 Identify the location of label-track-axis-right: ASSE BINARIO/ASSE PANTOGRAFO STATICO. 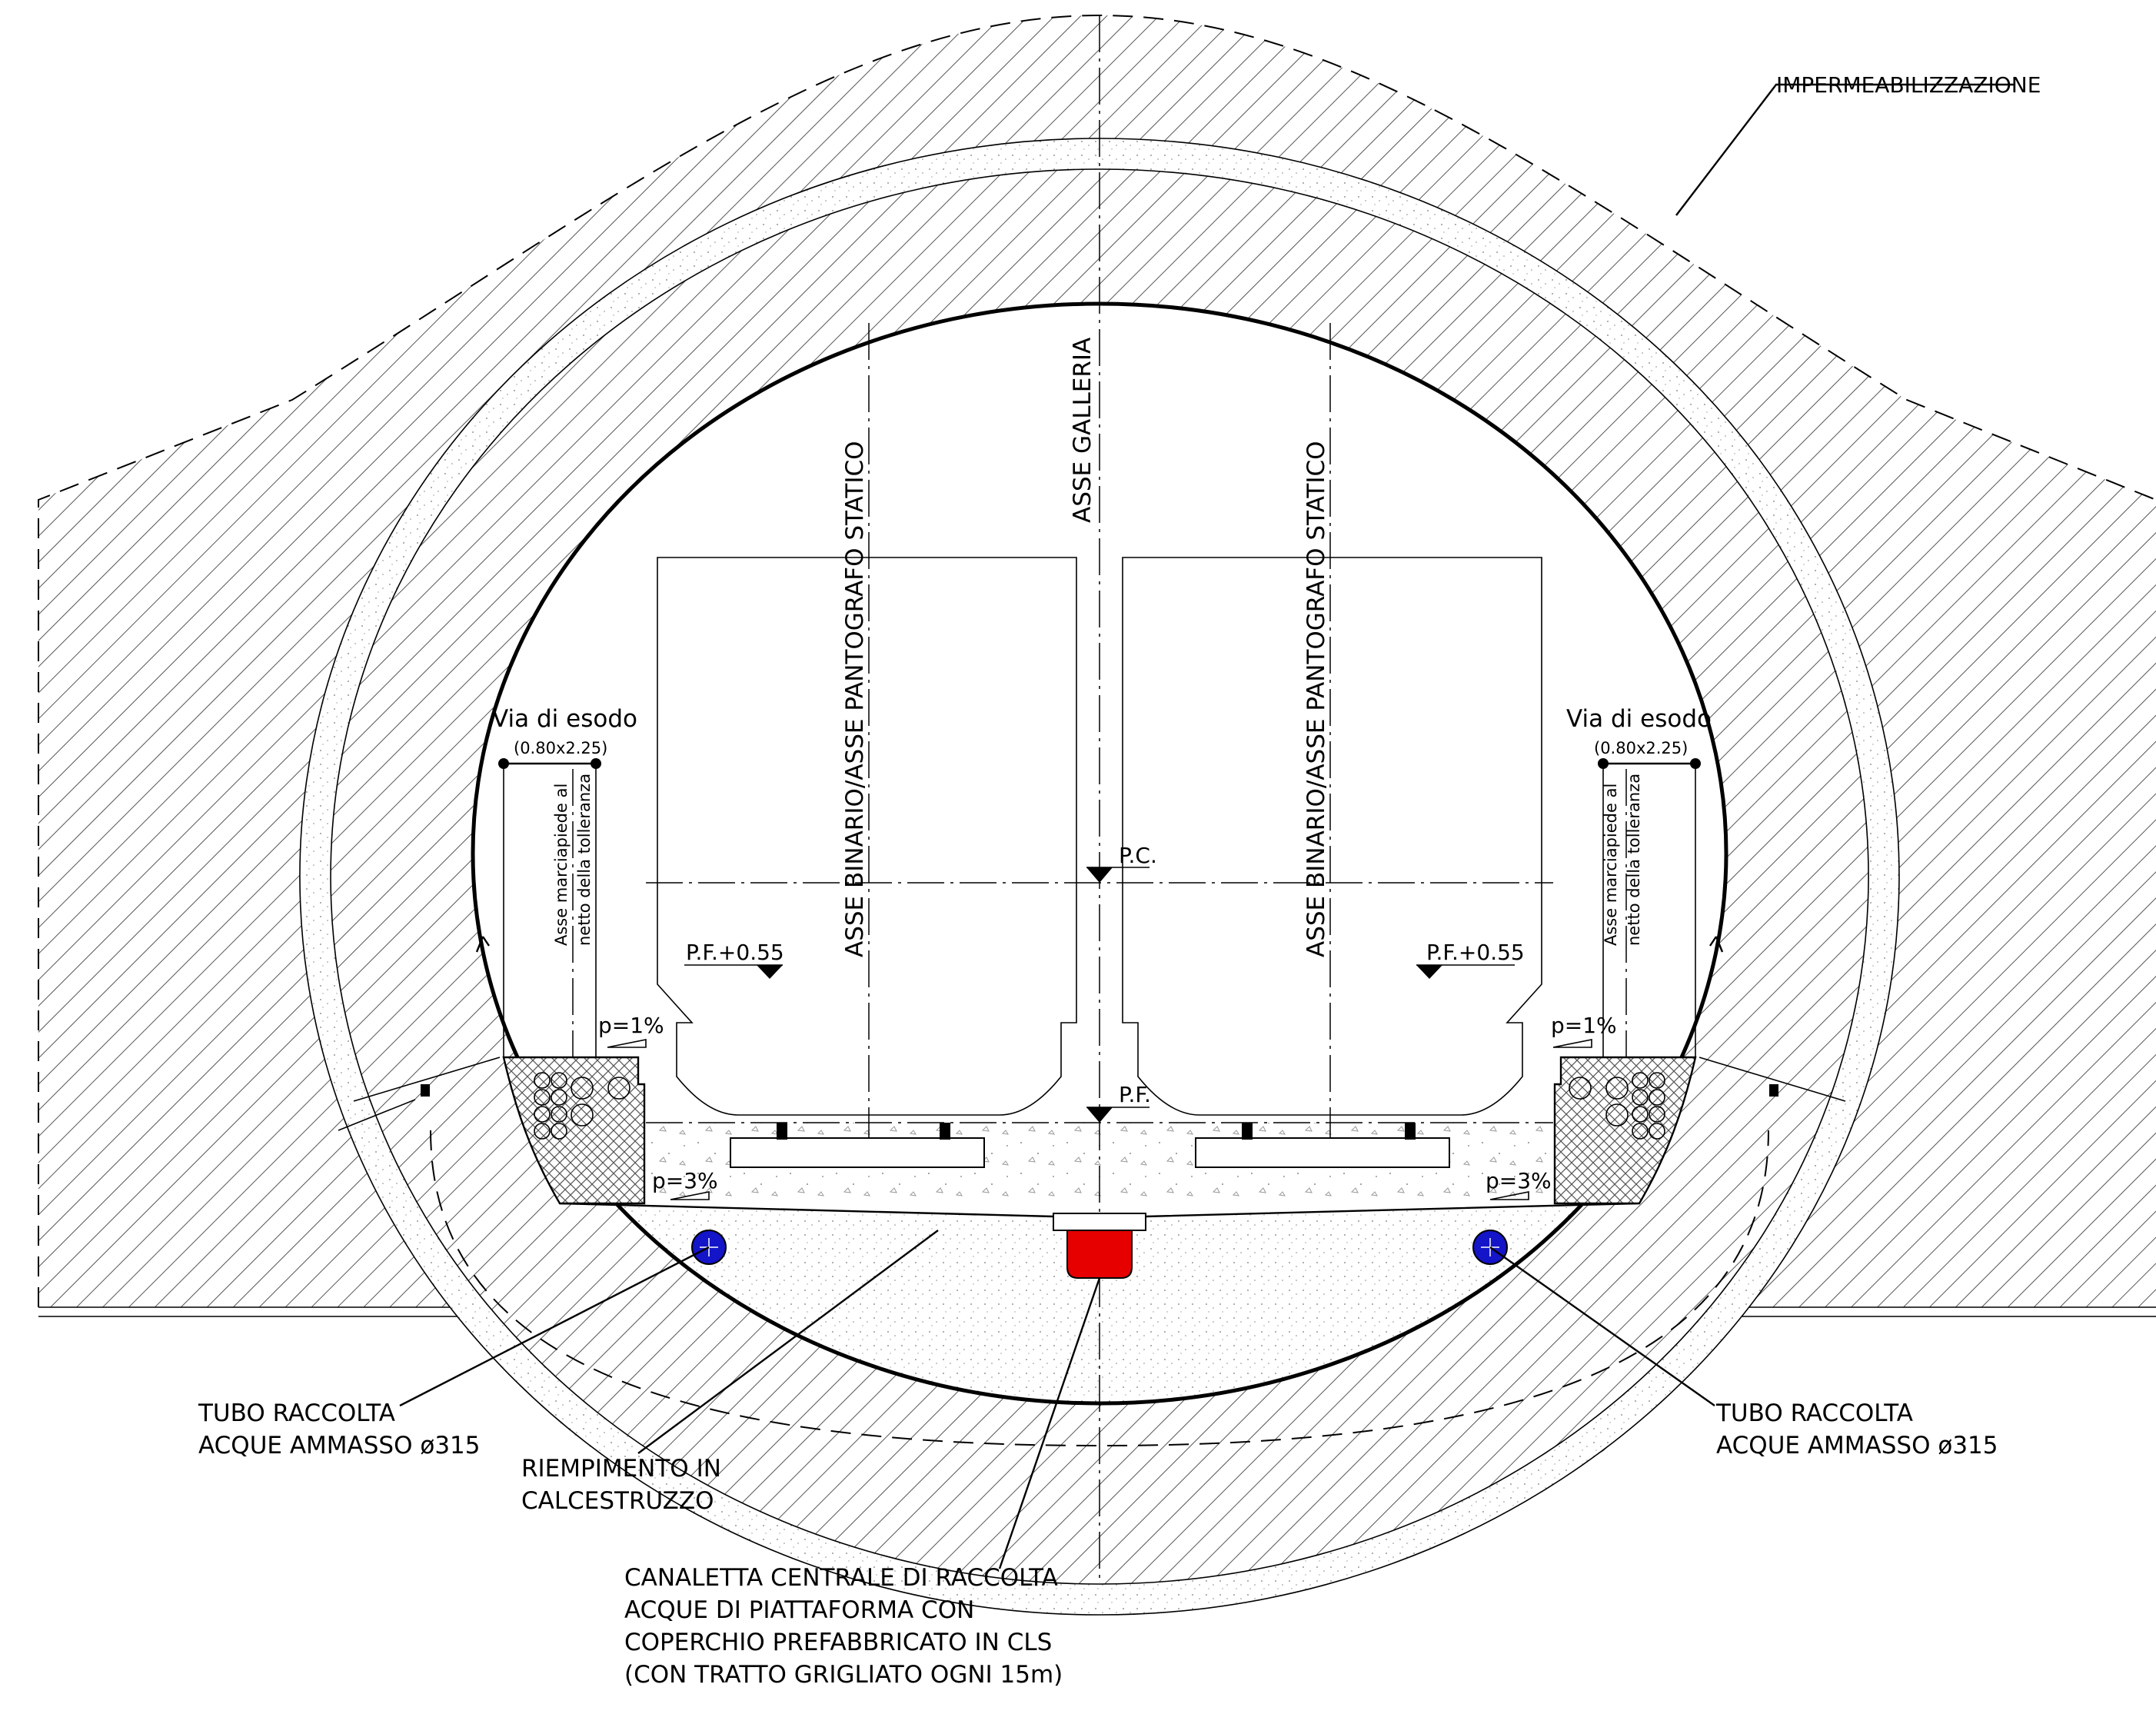
(1316, 699).